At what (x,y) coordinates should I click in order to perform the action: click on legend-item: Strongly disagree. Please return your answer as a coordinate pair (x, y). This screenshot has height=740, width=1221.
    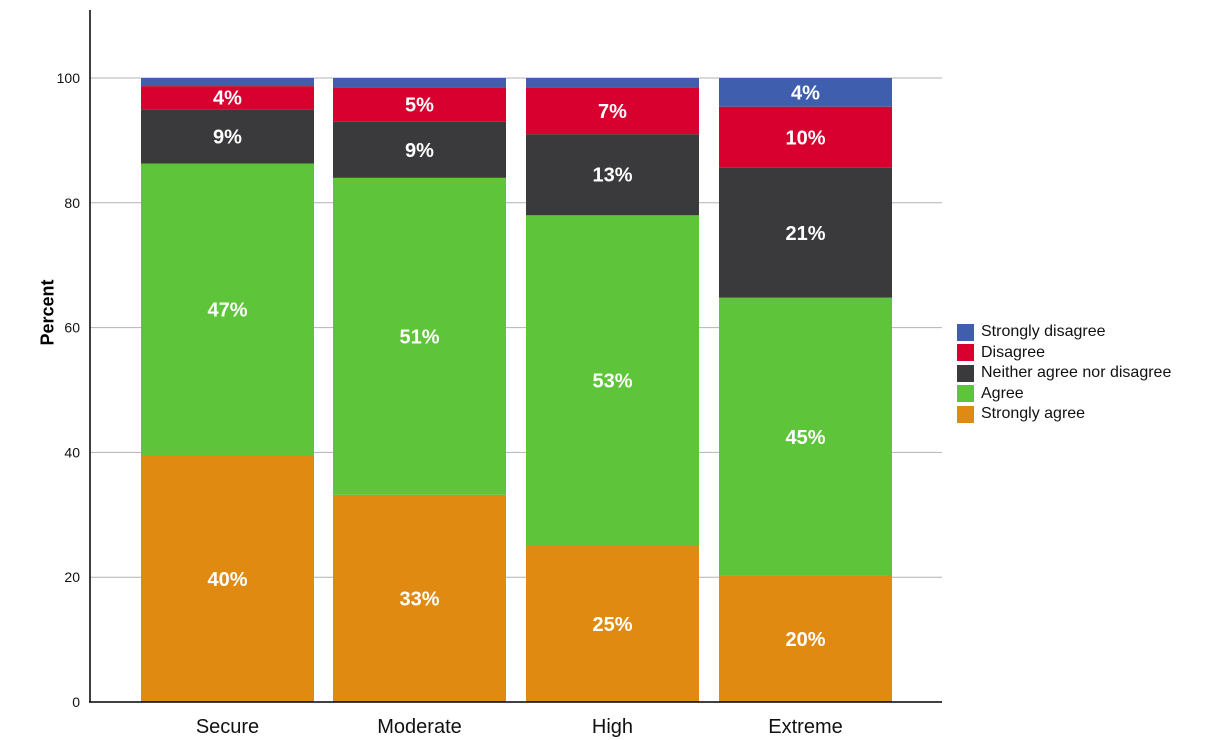
    Looking at the image, I should click on (1064, 332).